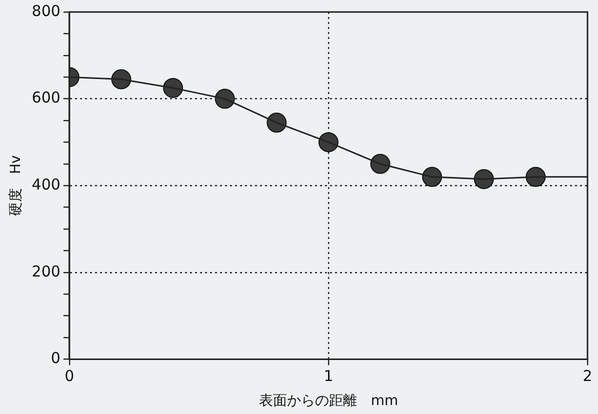 The image size is (598, 414). I want to click on y-tick-label: 0, so click(55, 358).